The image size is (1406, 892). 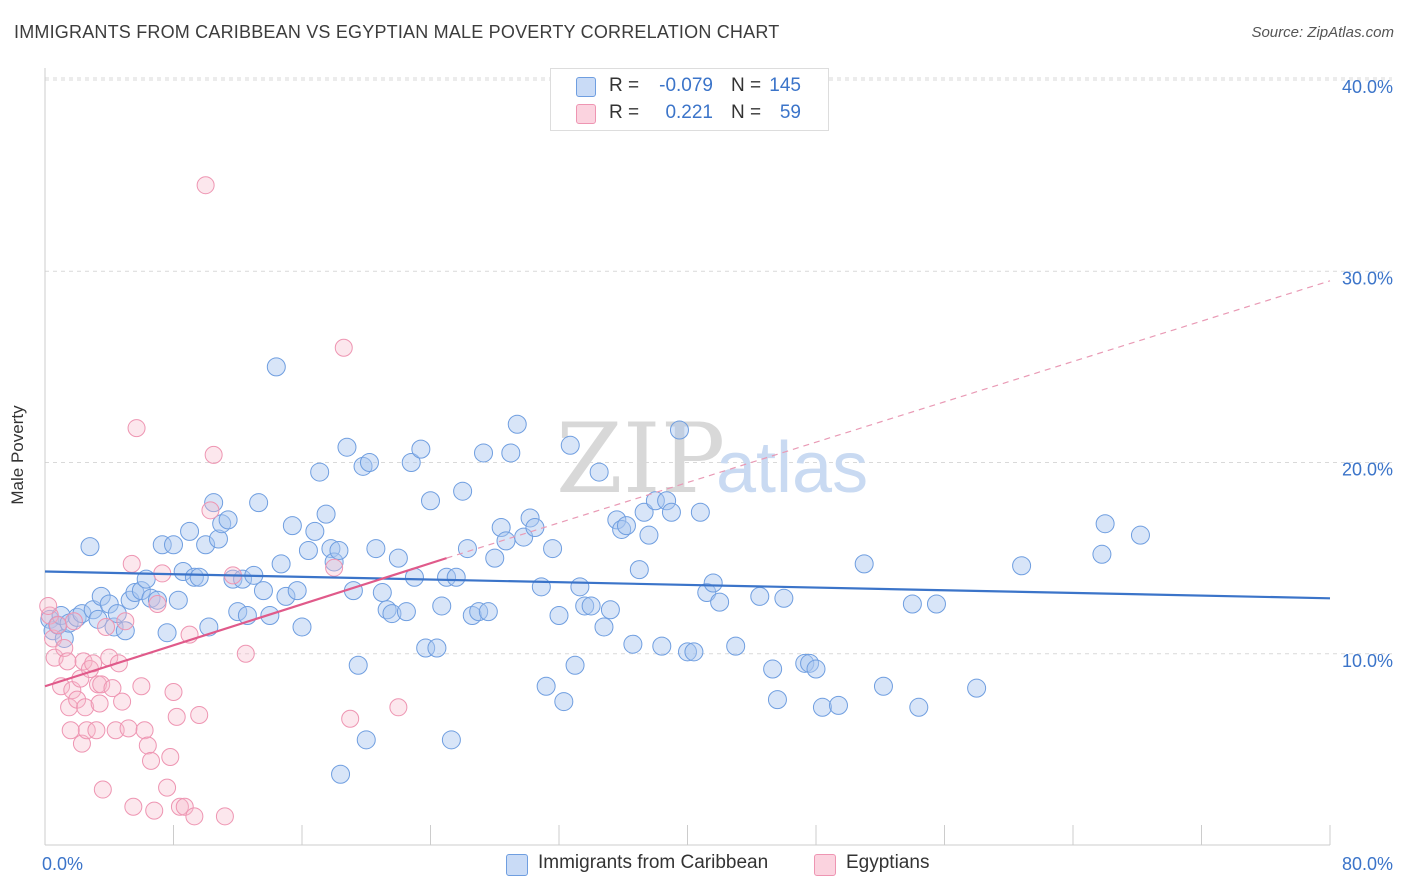 I want to click on watermark-zip: ZIP, so click(x=640, y=459).